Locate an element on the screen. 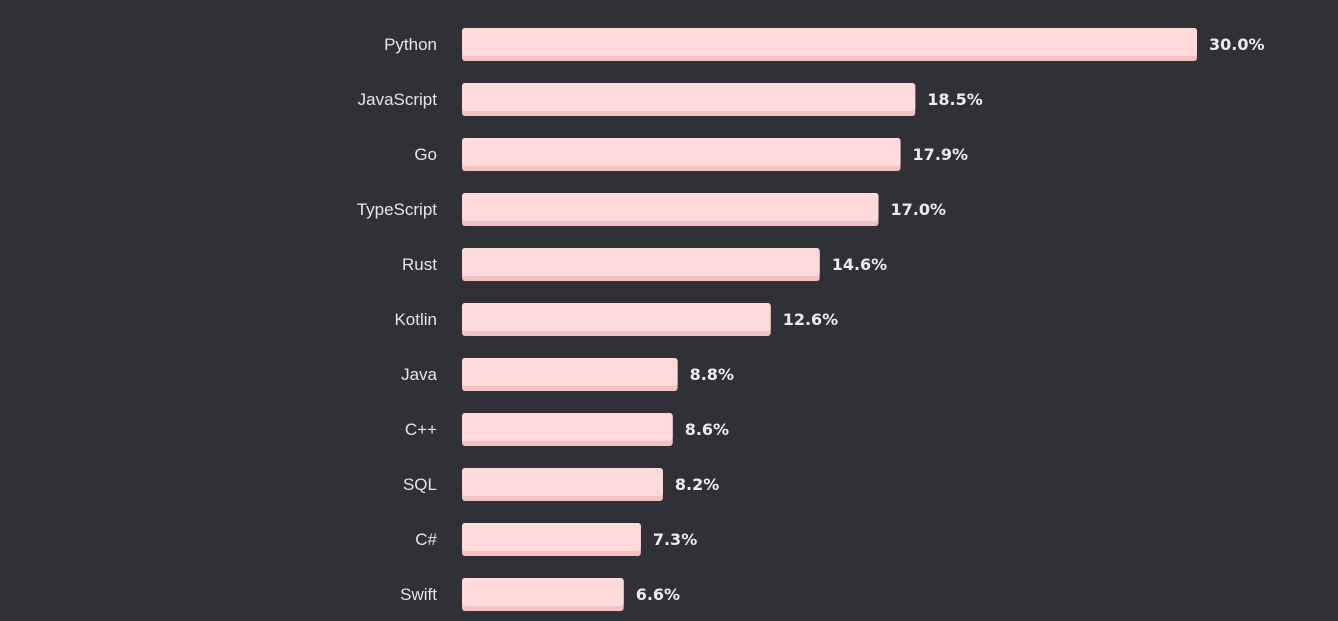  bar-row-python: Python 30.0% is located at coordinates (824, 44).